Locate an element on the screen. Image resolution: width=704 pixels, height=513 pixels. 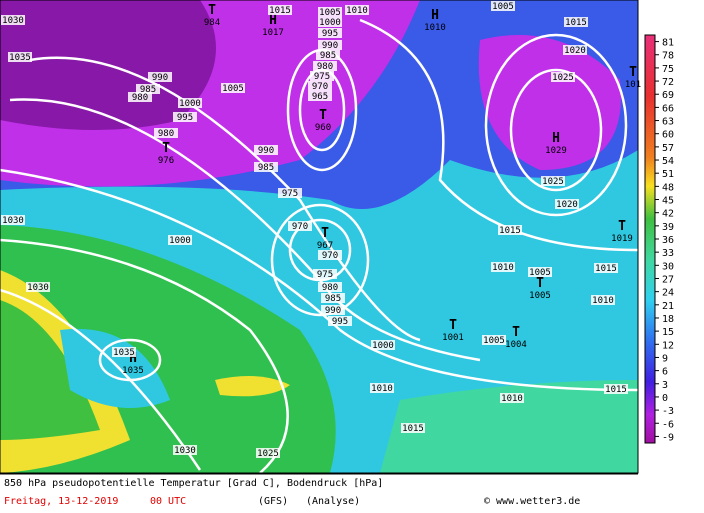
colorbar-label: 39 is located at coordinates (668, 227).